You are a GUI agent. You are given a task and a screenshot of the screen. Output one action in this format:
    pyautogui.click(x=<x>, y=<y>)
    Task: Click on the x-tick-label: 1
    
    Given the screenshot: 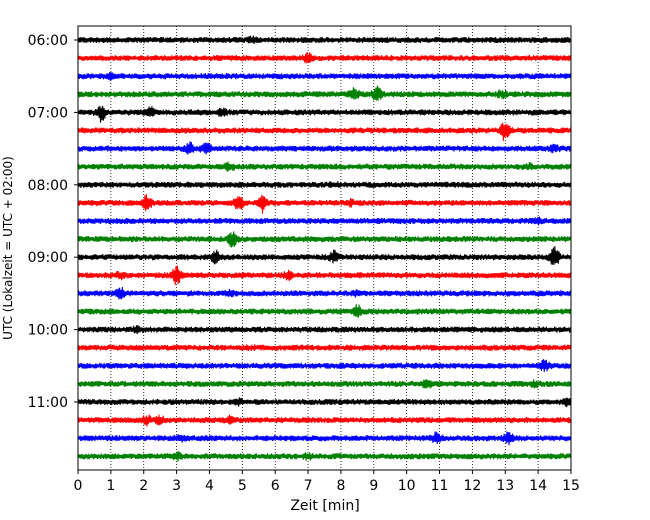 What is the action you would take?
    pyautogui.click(x=110, y=486)
    